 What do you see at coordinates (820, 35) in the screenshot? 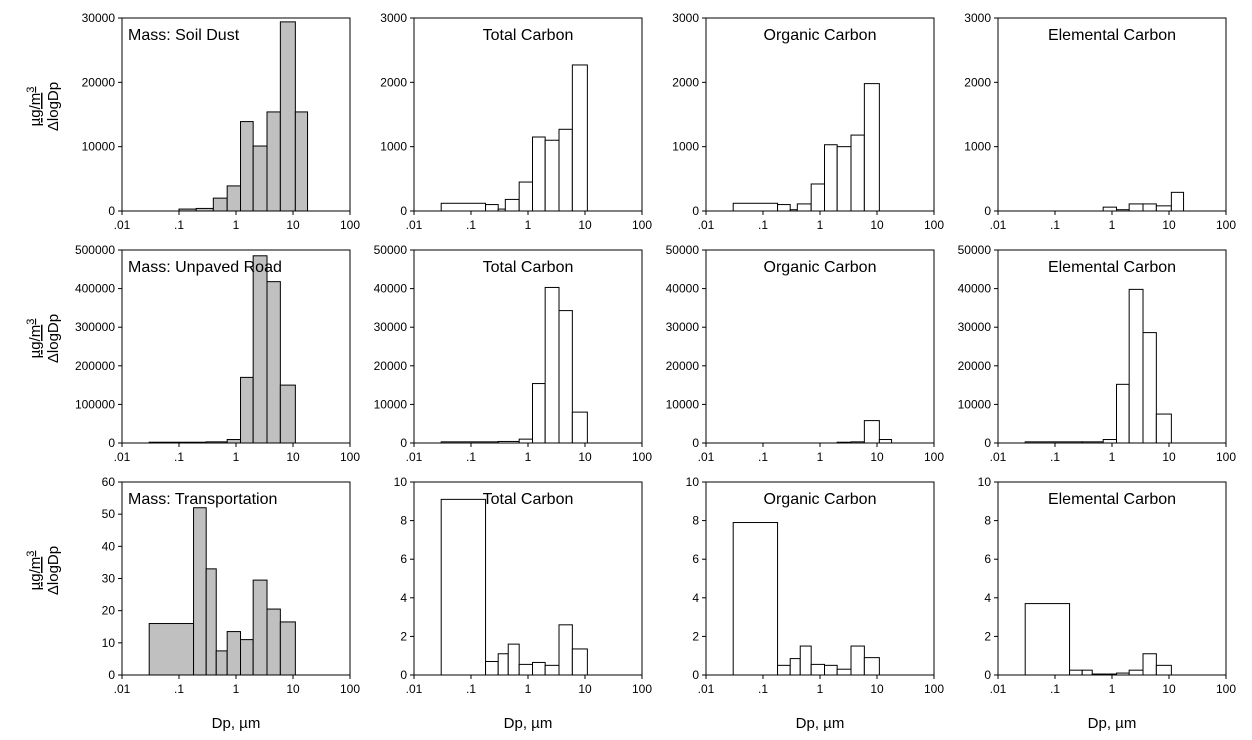
I see `panel-title: Organic Carbon` at bounding box center [820, 35].